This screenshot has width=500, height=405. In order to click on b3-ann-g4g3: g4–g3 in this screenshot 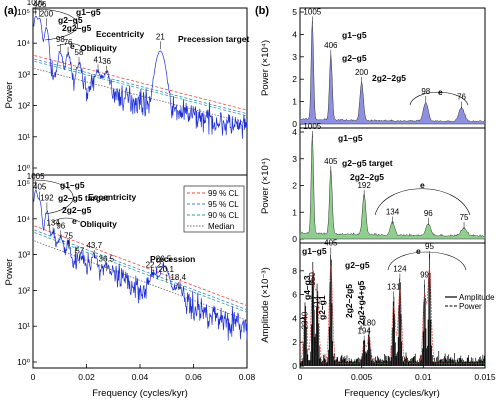, I will do `click(307, 287)`.